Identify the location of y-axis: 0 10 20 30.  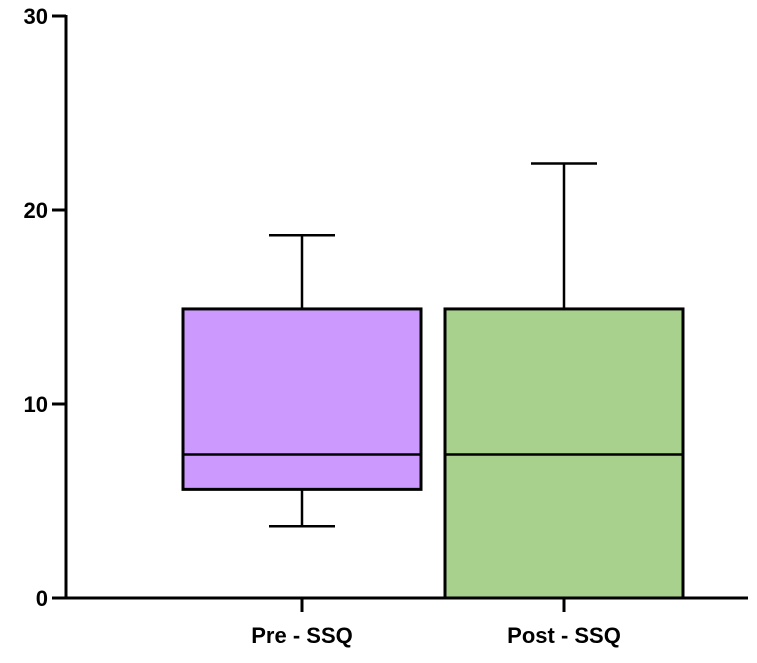
(46, 307).